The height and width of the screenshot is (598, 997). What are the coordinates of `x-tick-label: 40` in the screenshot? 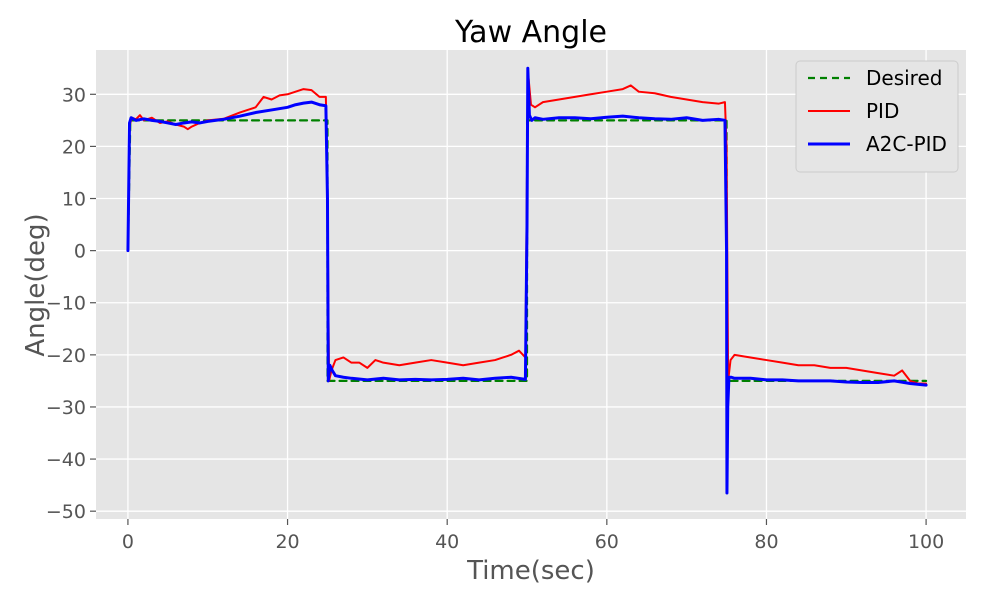 It's located at (447, 542).